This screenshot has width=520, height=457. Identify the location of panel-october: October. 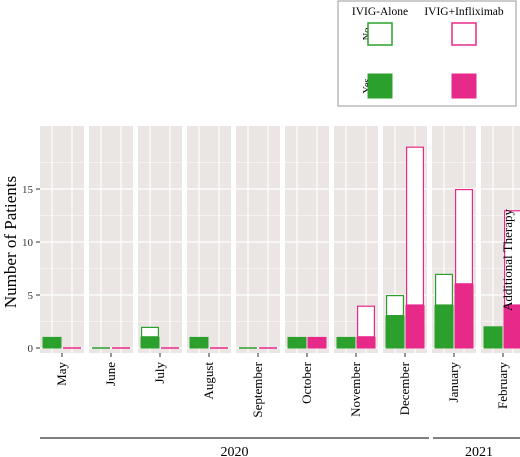
(307, 265).